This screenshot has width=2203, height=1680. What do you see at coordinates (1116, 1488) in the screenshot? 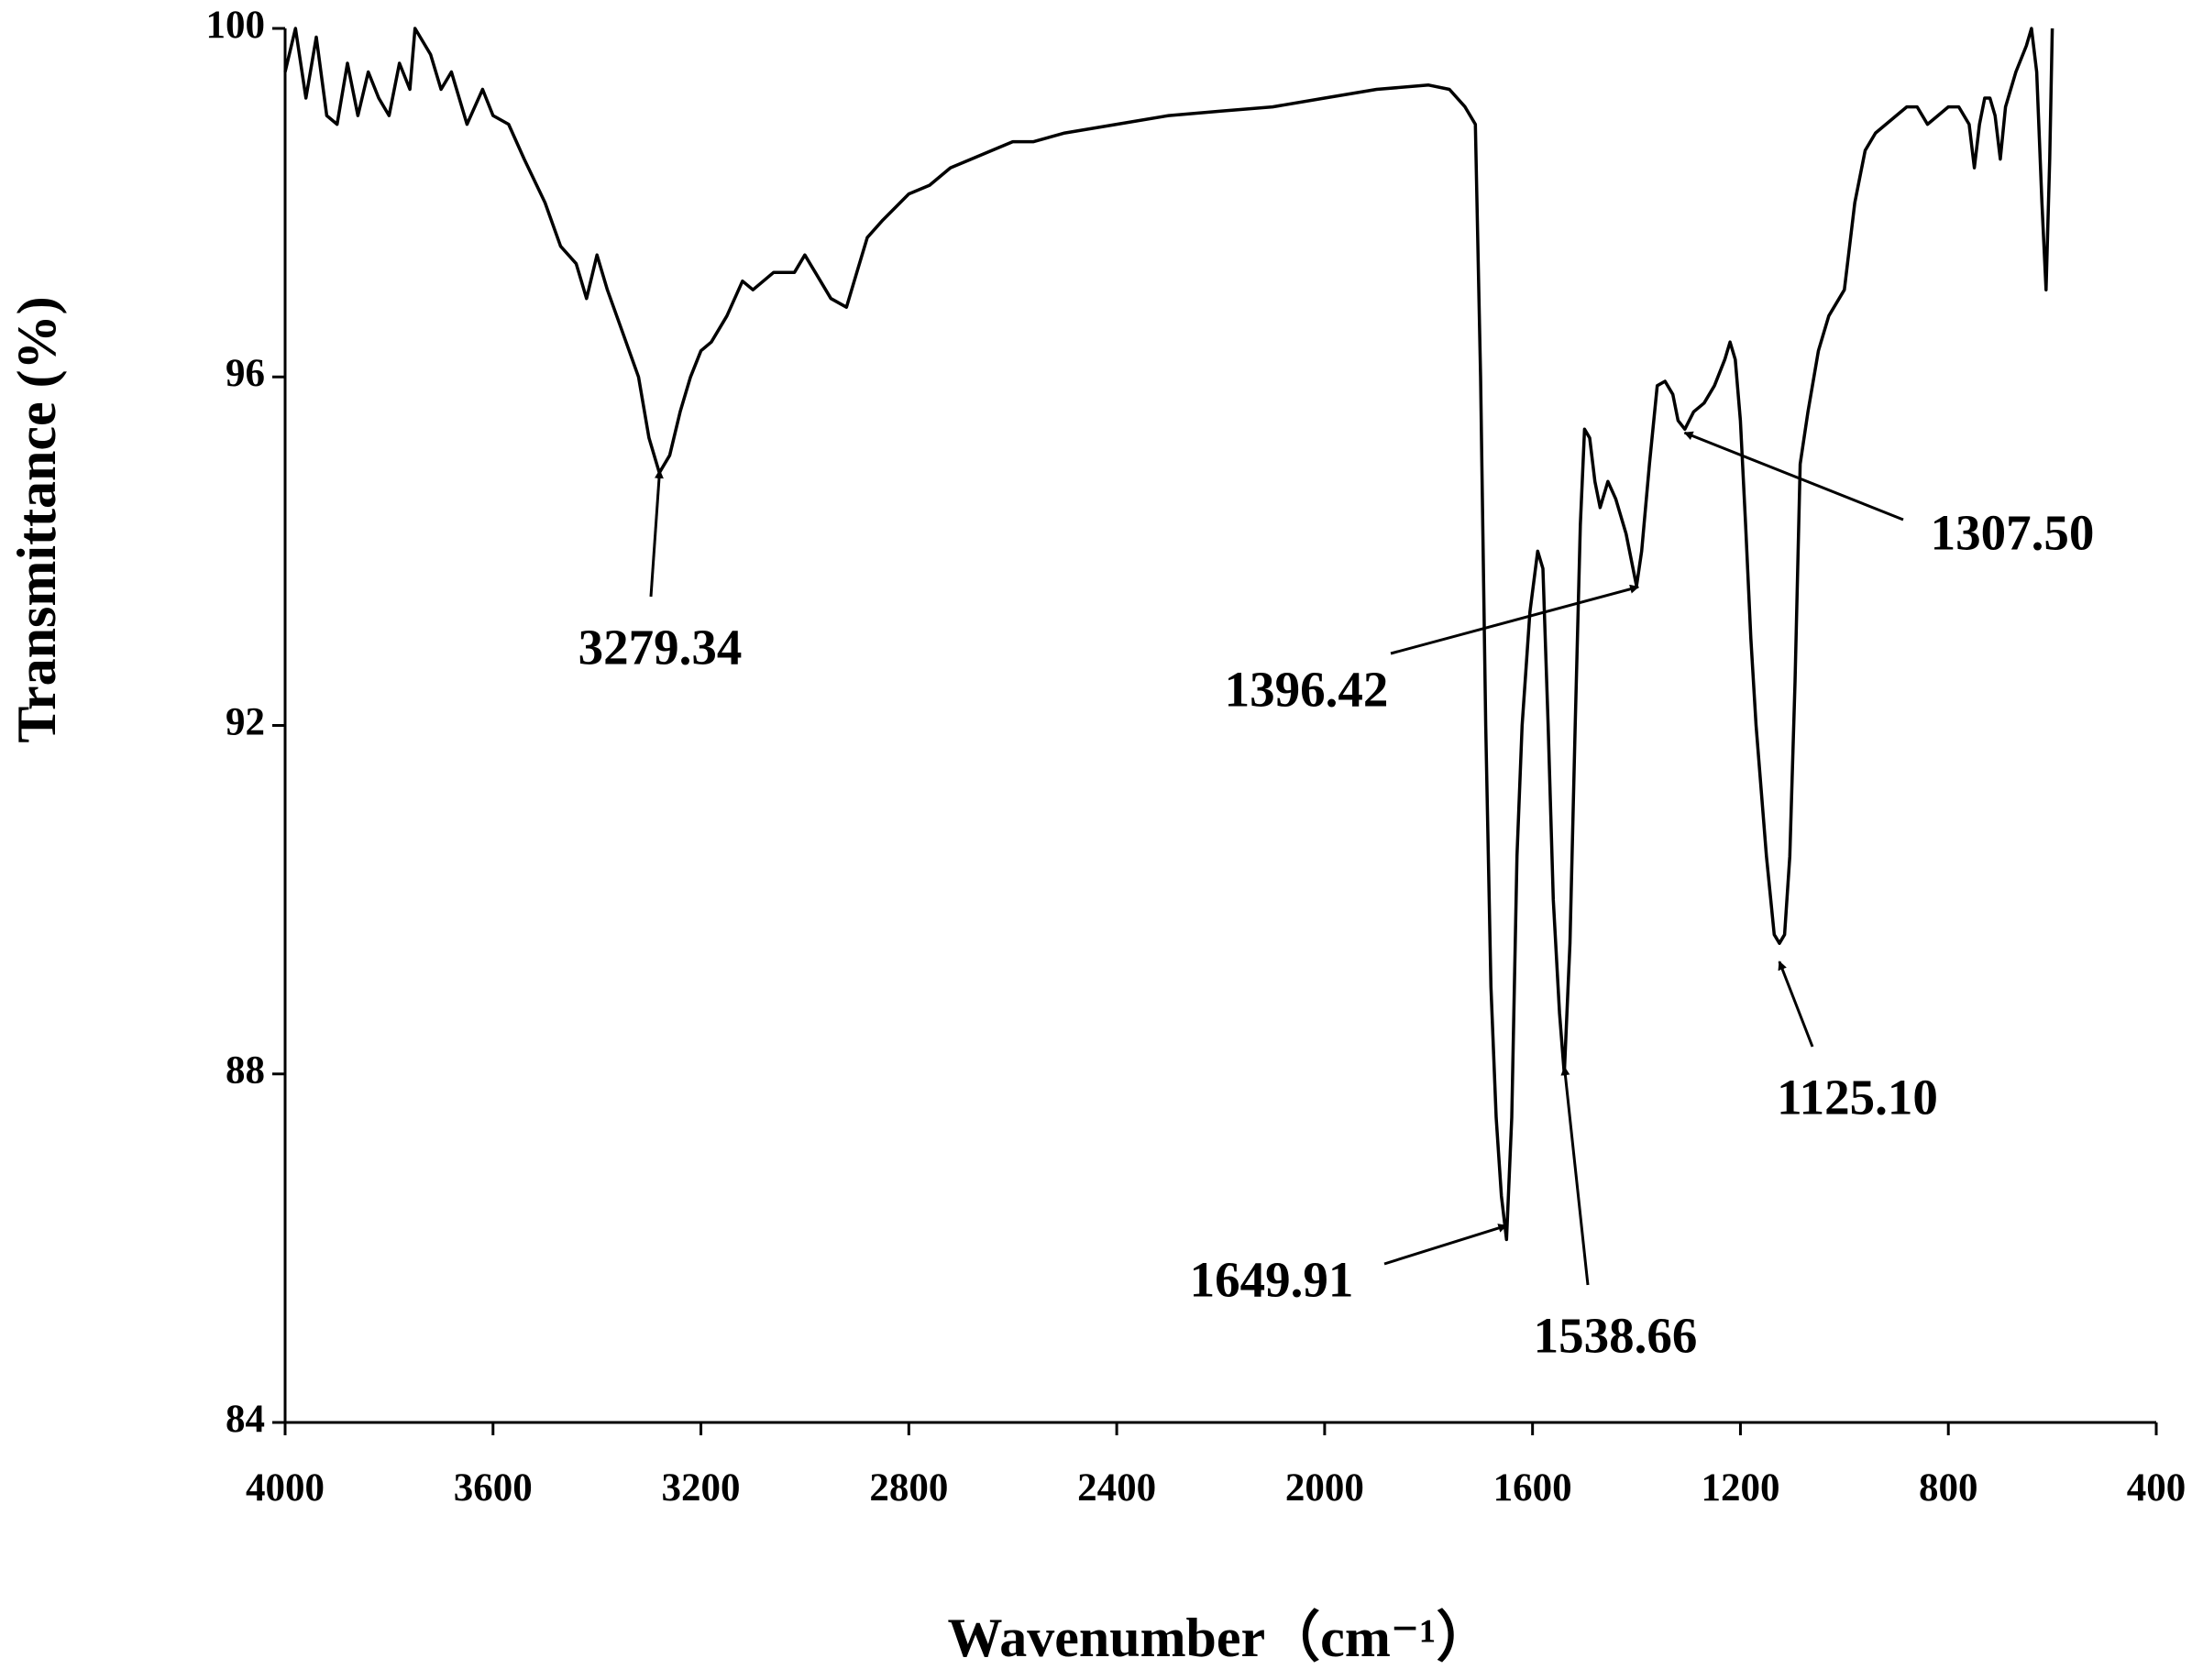
I see `x-tick-label: 2400` at bounding box center [1116, 1488].